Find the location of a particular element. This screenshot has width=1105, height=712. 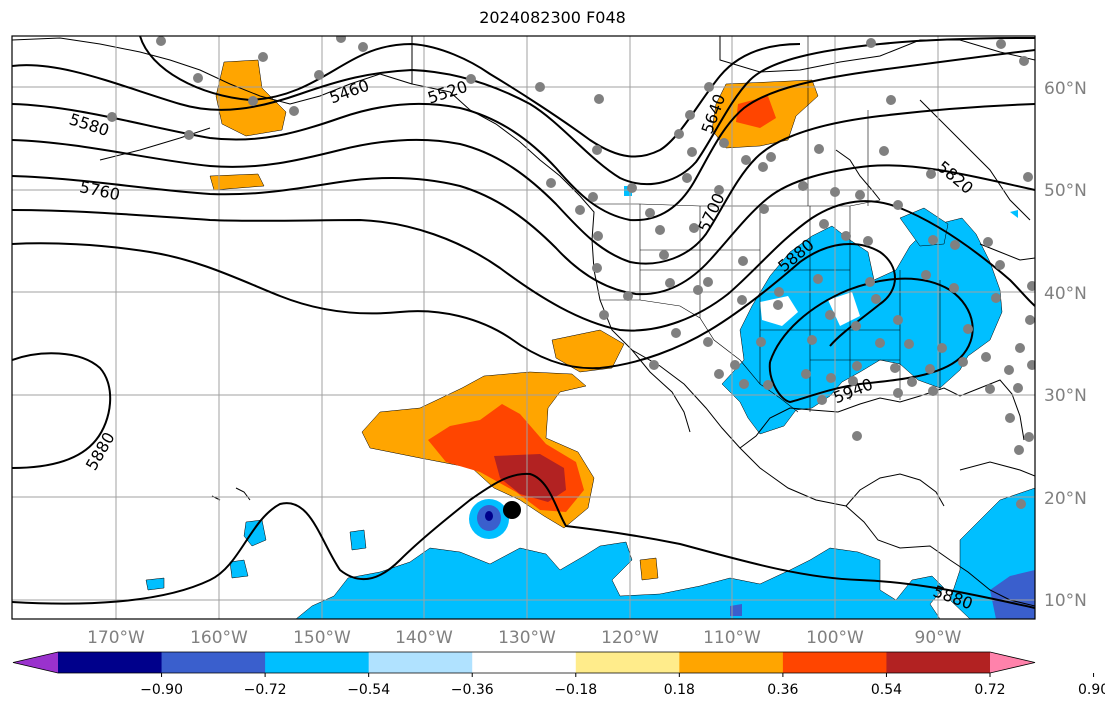

longitude-label: 130°W is located at coordinates (527, 638).